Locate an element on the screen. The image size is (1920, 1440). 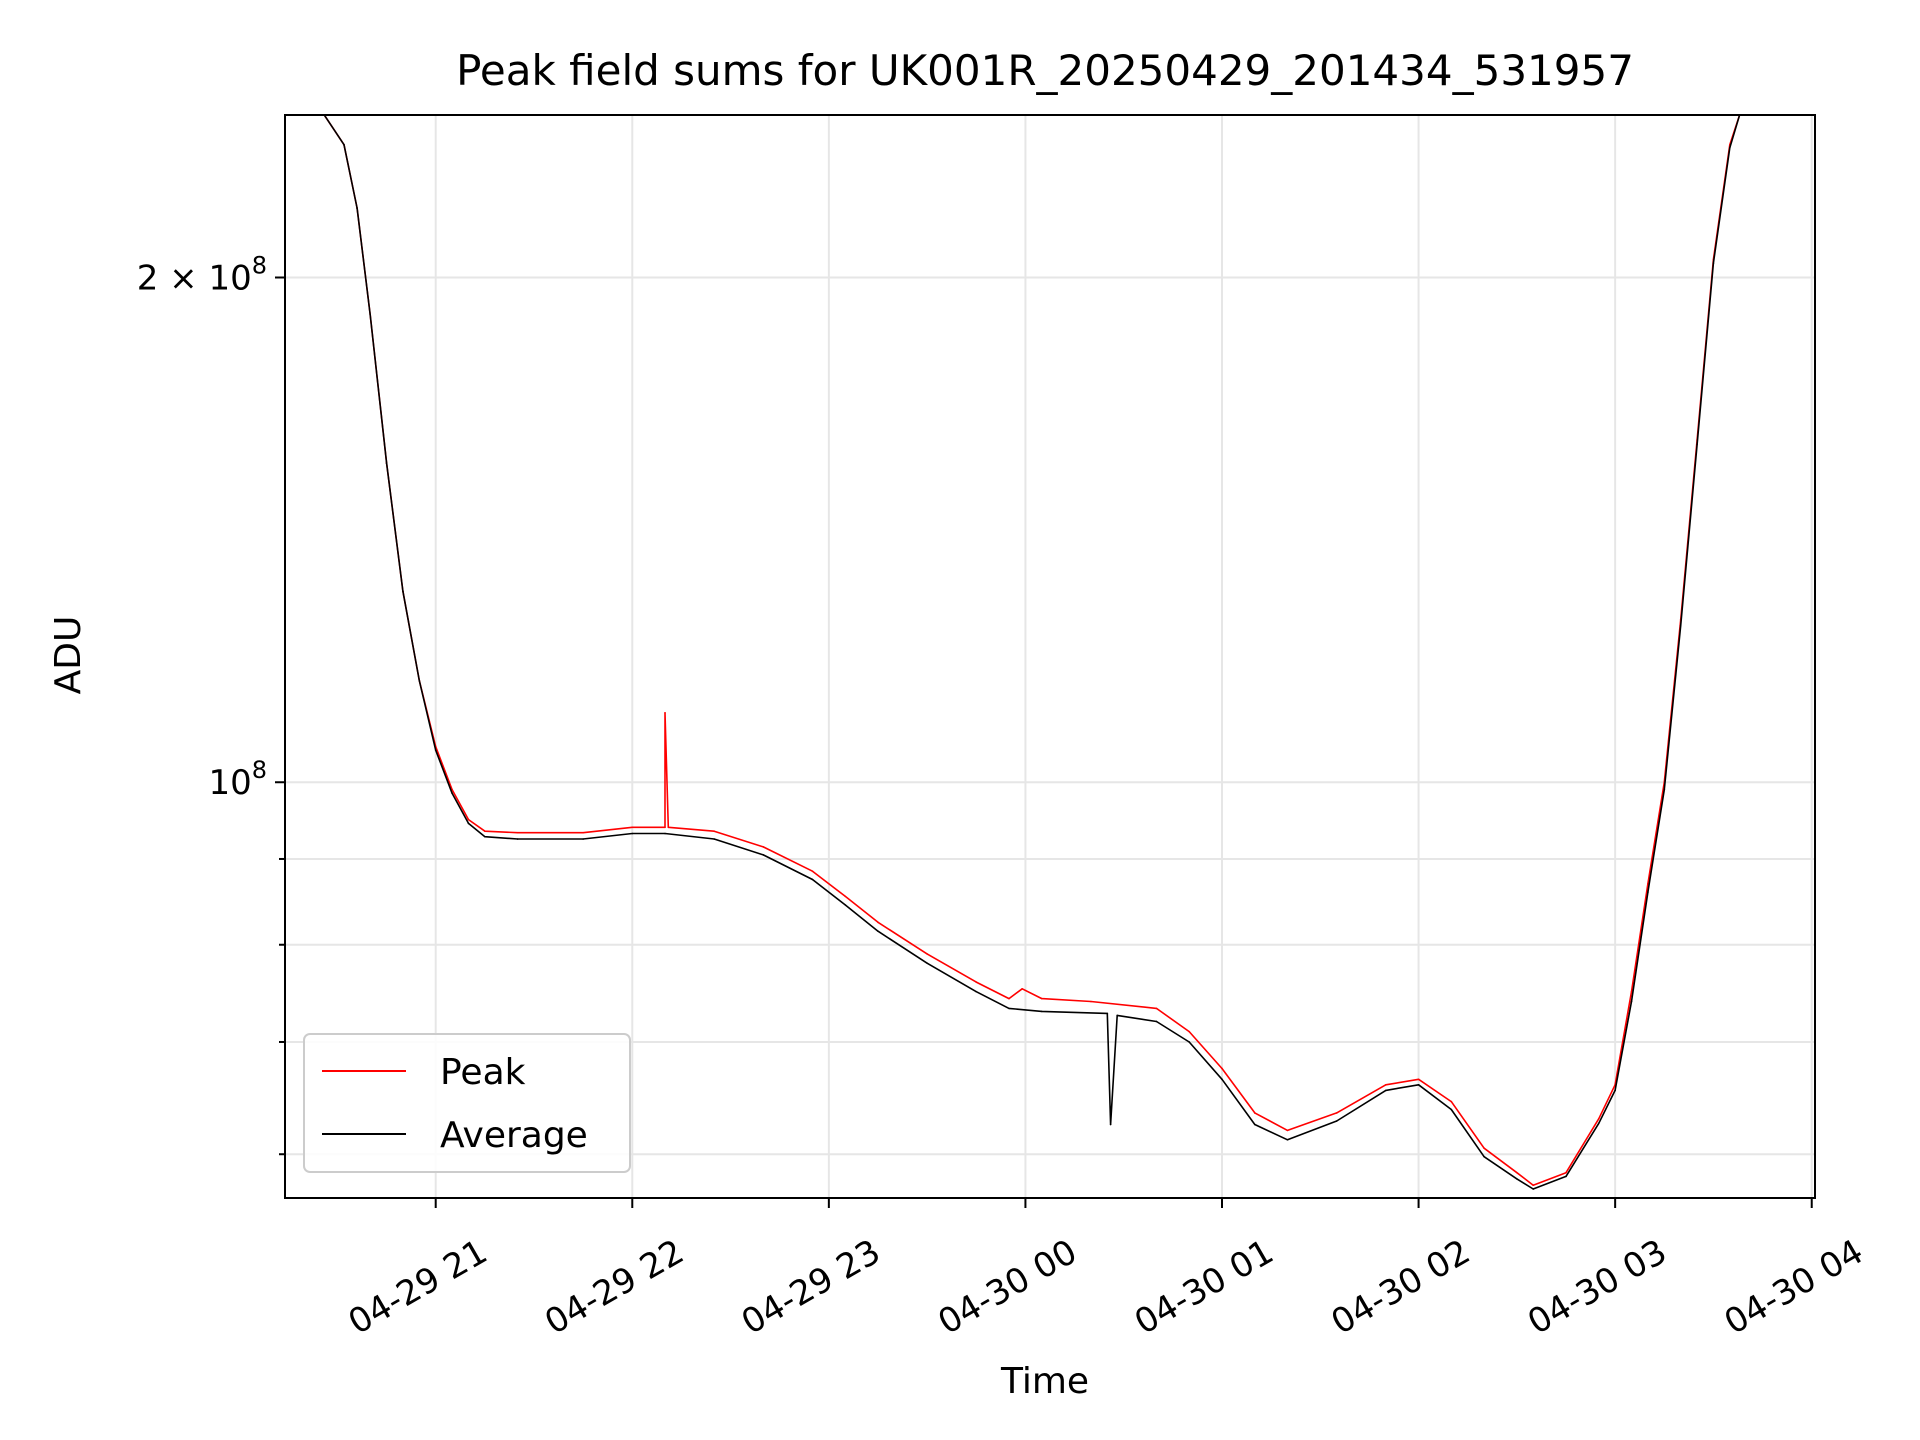
legend-label-average: Average is located at coordinates (514, 1135).